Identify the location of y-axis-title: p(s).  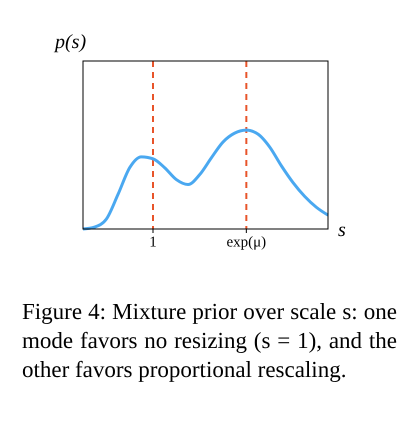
(69, 42).